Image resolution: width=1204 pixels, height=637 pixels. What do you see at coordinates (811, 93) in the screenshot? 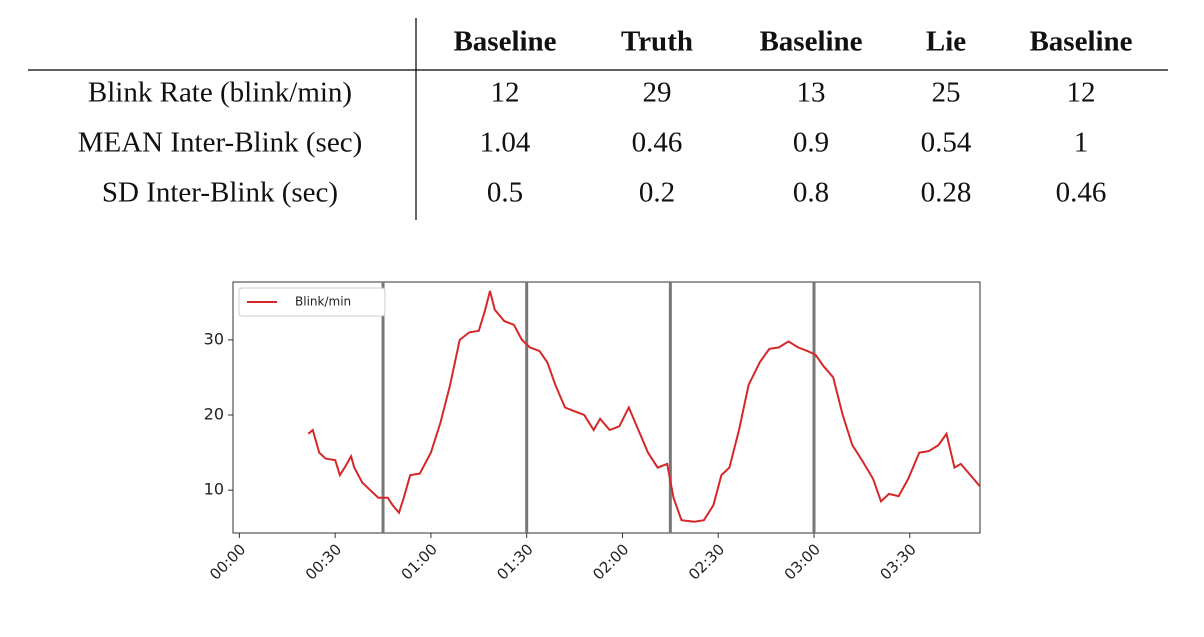
I see `cell: 13` at bounding box center [811, 93].